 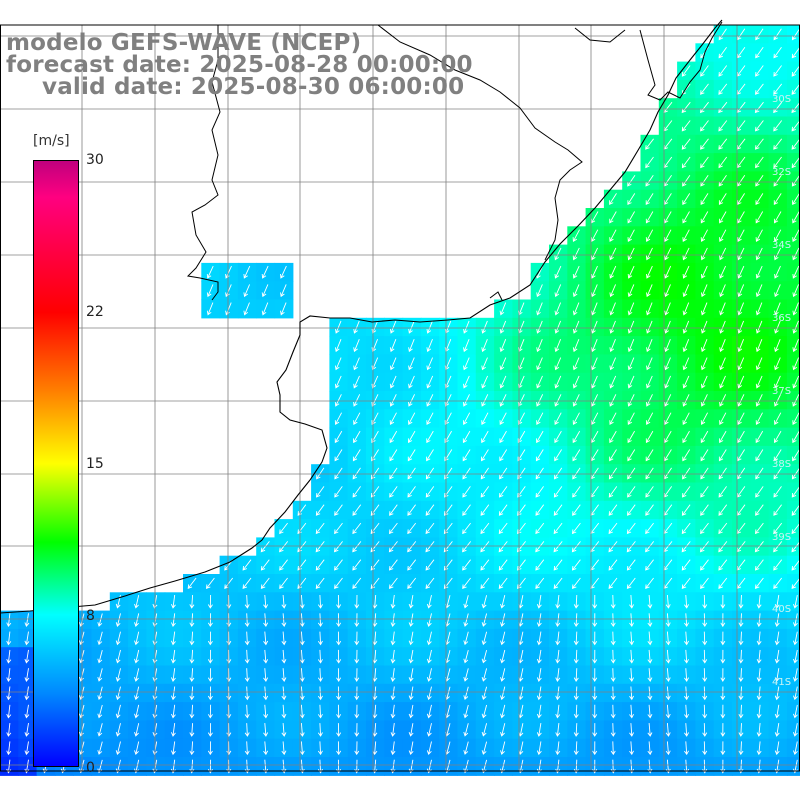 I want to click on colorbar-tick-min: 0, so click(x=90, y=768).